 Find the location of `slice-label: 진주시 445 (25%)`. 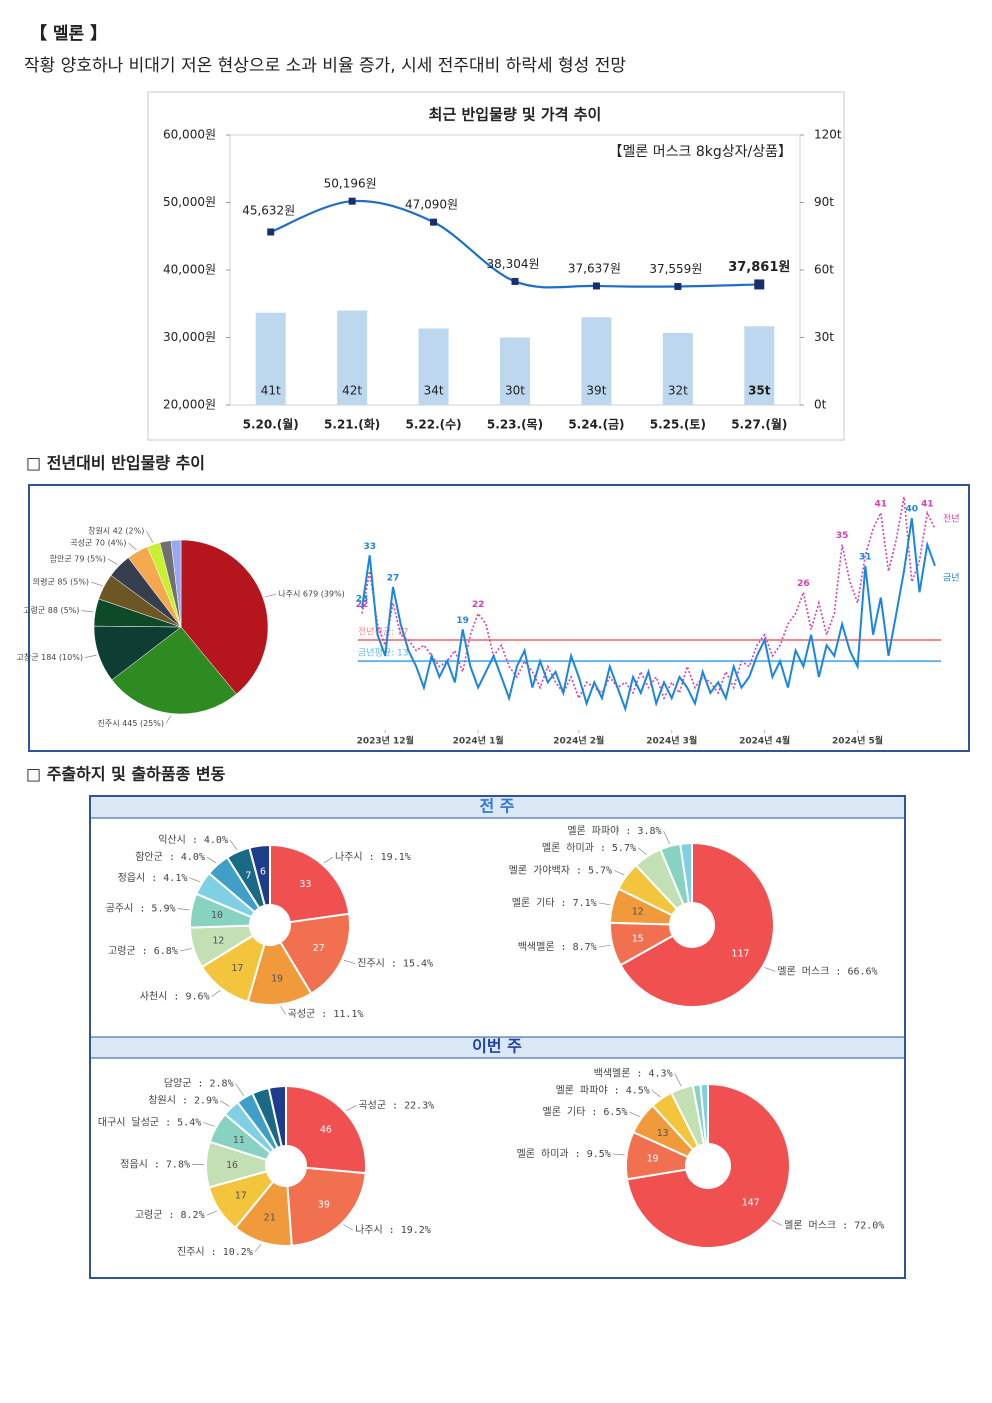

slice-label: 진주시 445 (25%) is located at coordinates (131, 723).